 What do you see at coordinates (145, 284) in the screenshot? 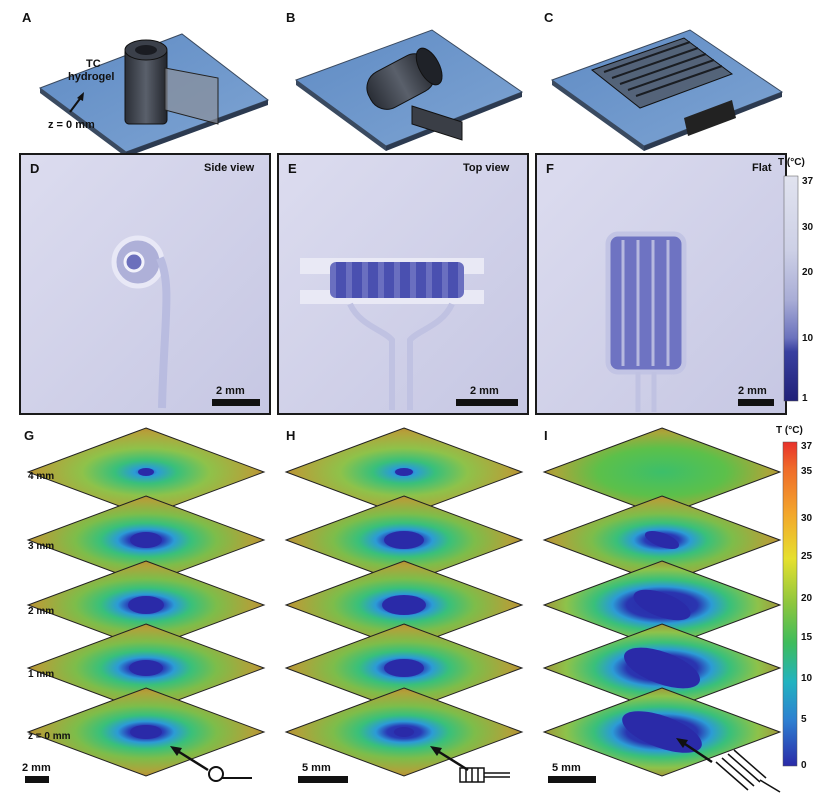
I see `panel-D: D Side view 2 mm` at bounding box center [145, 284].